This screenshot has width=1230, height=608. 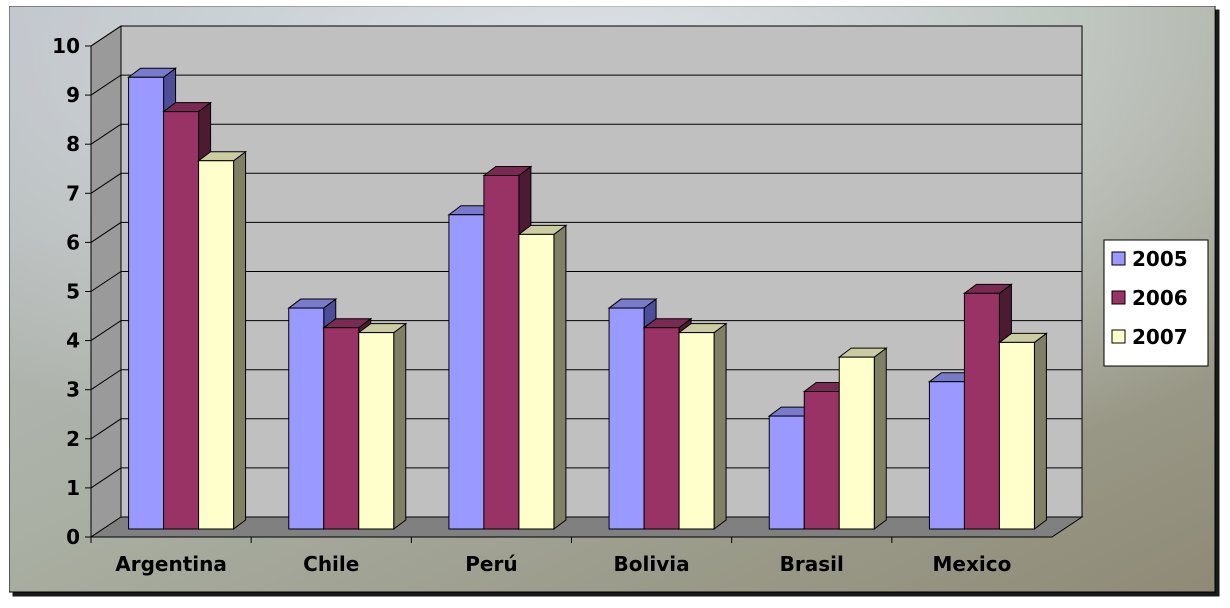 What do you see at coordinates (491, 564) in the screenshot?
I see `x-tick-label: Perú` at bounding box center [491, 564].